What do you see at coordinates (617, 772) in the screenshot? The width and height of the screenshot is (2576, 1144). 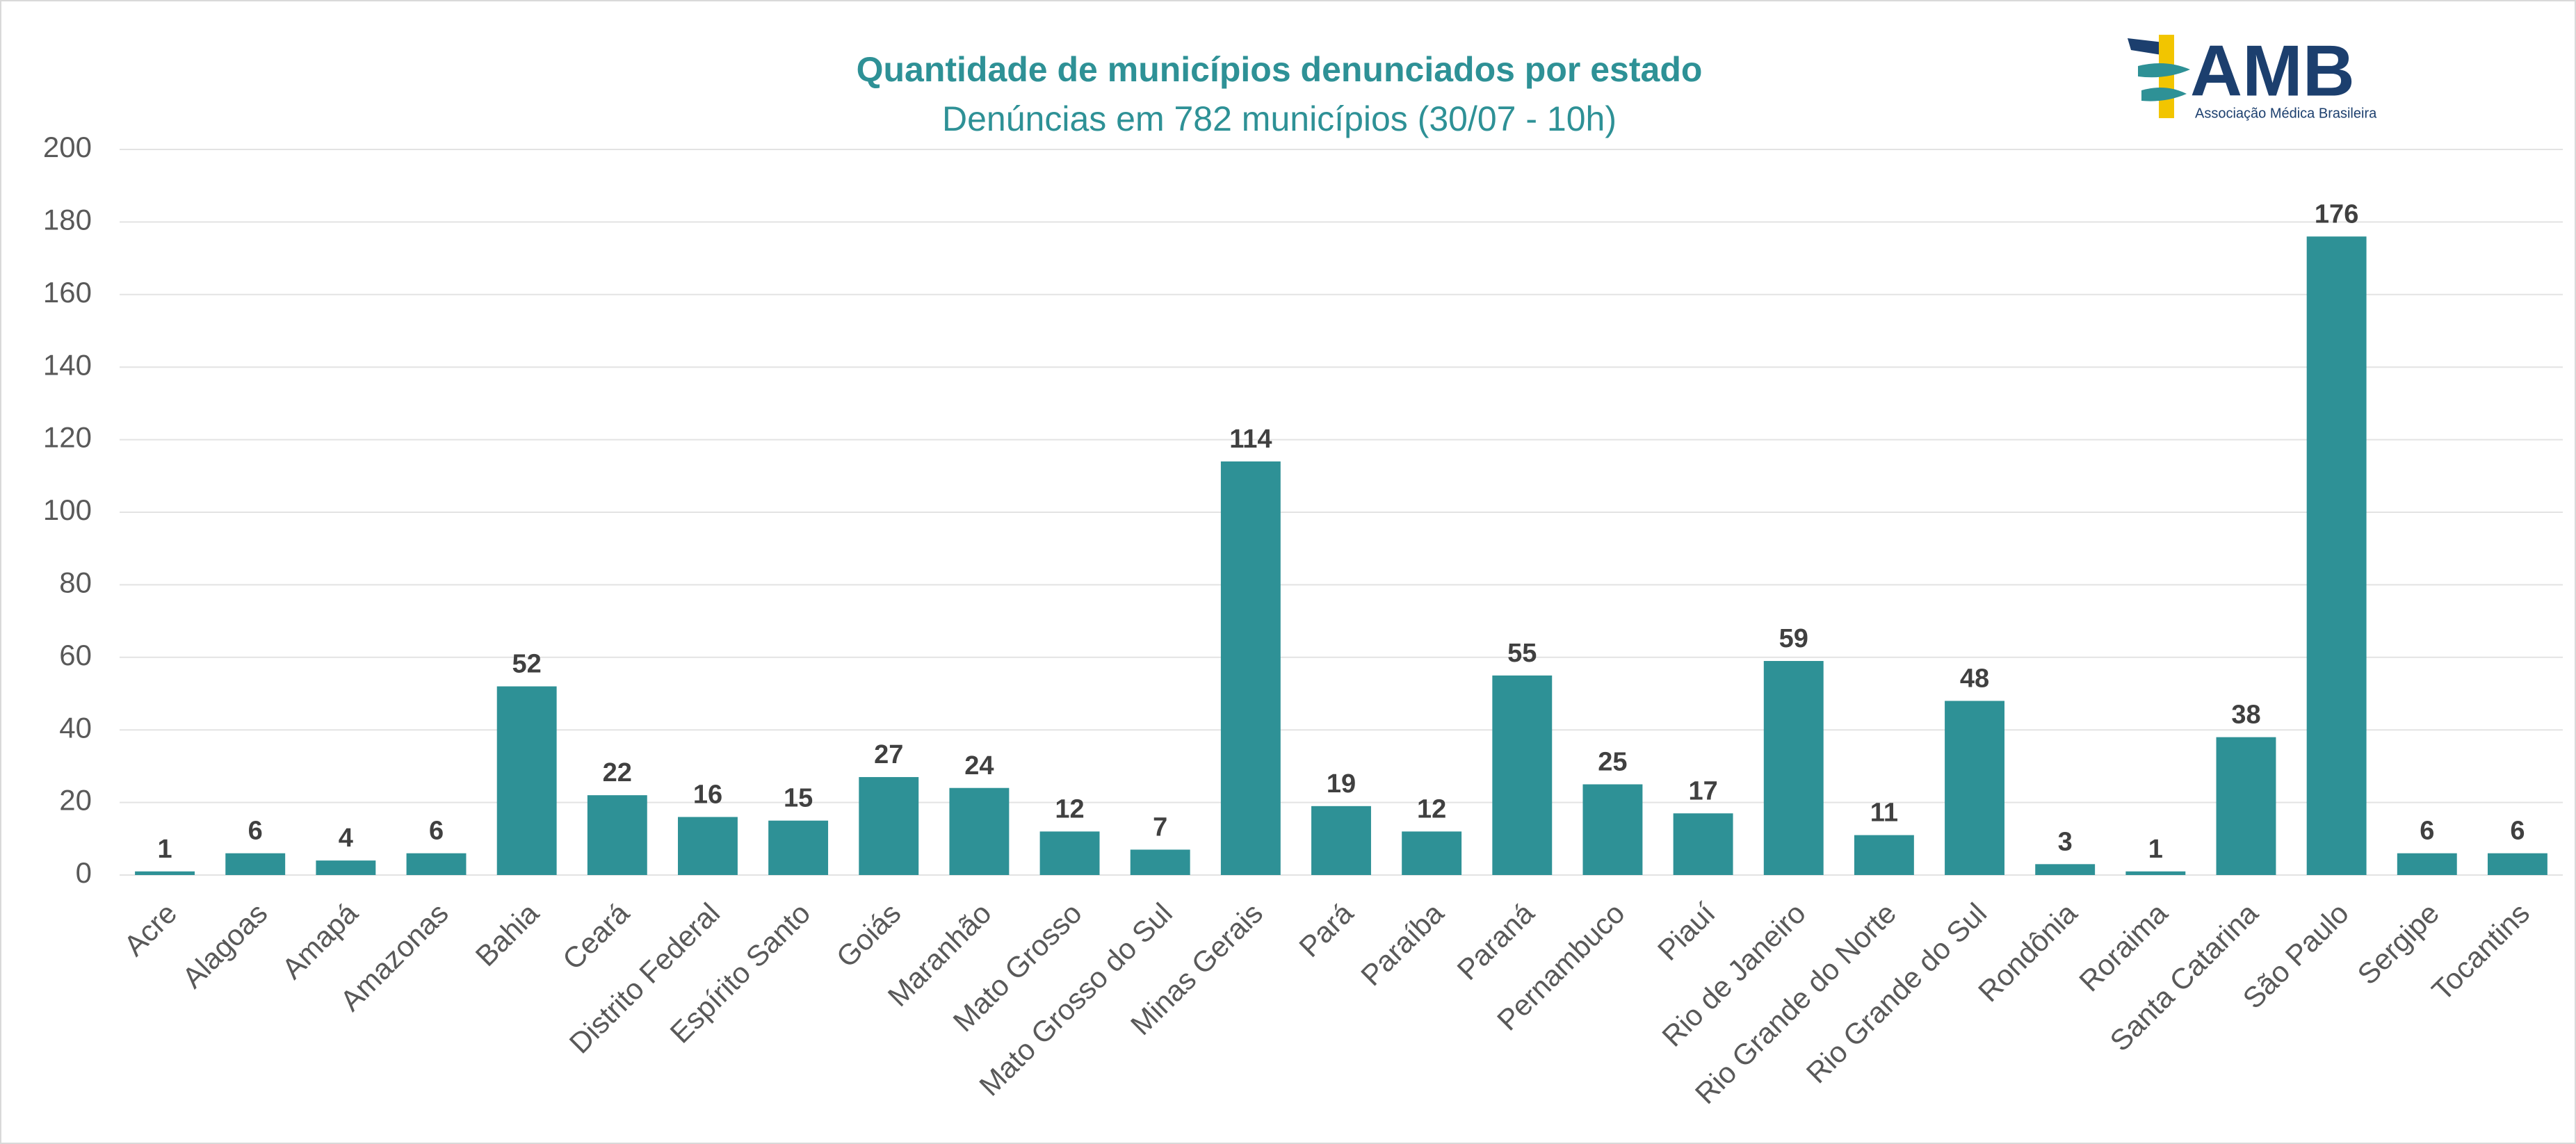 I see `value-label: 22` at bounding box center [617, 772].